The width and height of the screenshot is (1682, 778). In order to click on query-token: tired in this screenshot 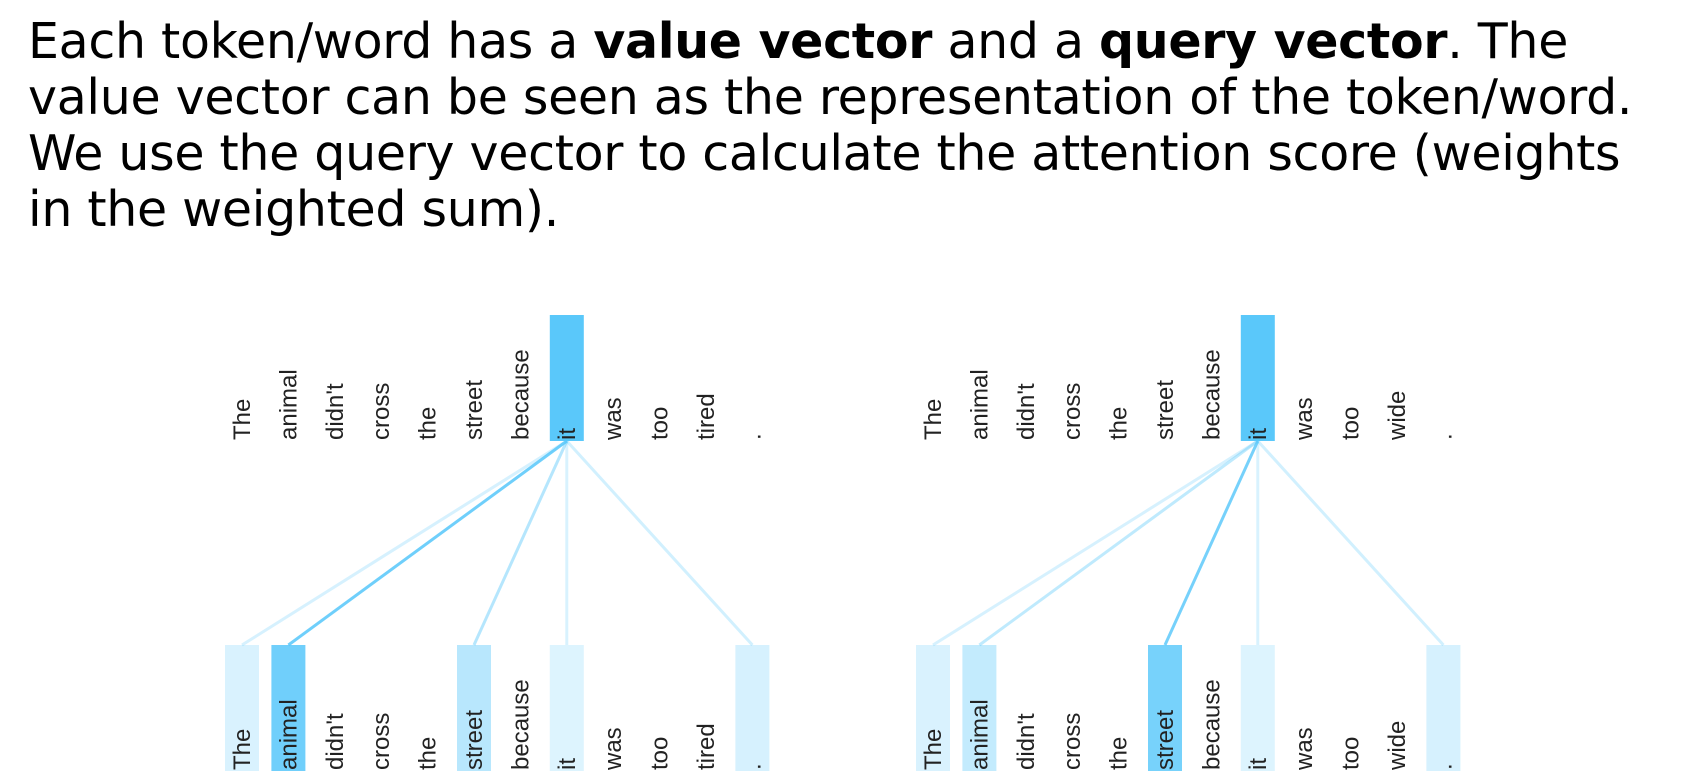, I will do `click(706, 416)`.